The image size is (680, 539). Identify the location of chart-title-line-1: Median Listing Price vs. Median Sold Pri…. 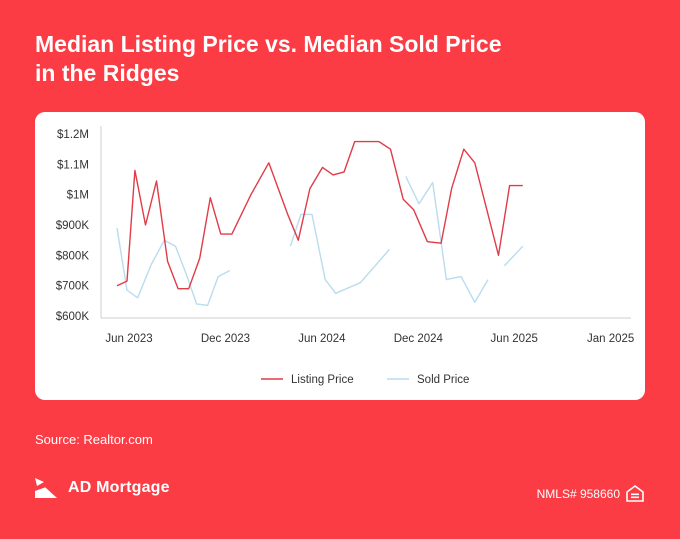
(268, 44).